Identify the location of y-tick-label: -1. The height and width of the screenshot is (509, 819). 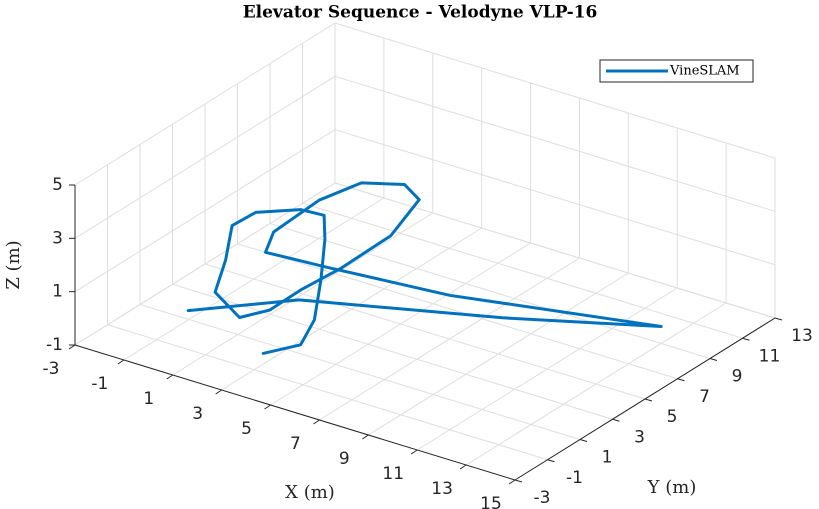
(574, 478).